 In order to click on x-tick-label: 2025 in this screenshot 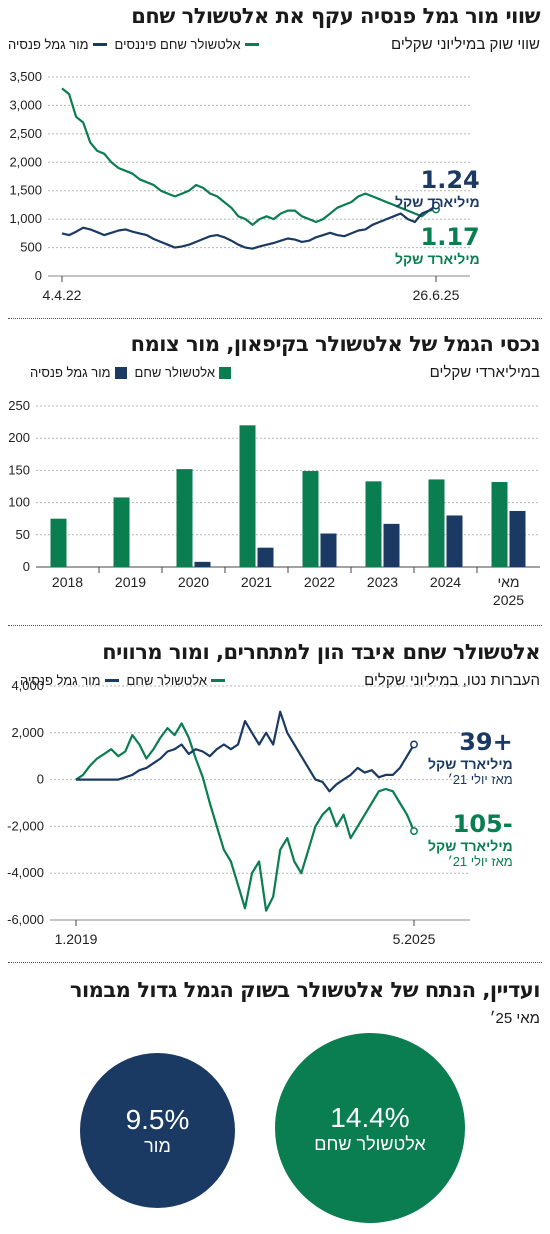, I will do `click(508, 600)`.